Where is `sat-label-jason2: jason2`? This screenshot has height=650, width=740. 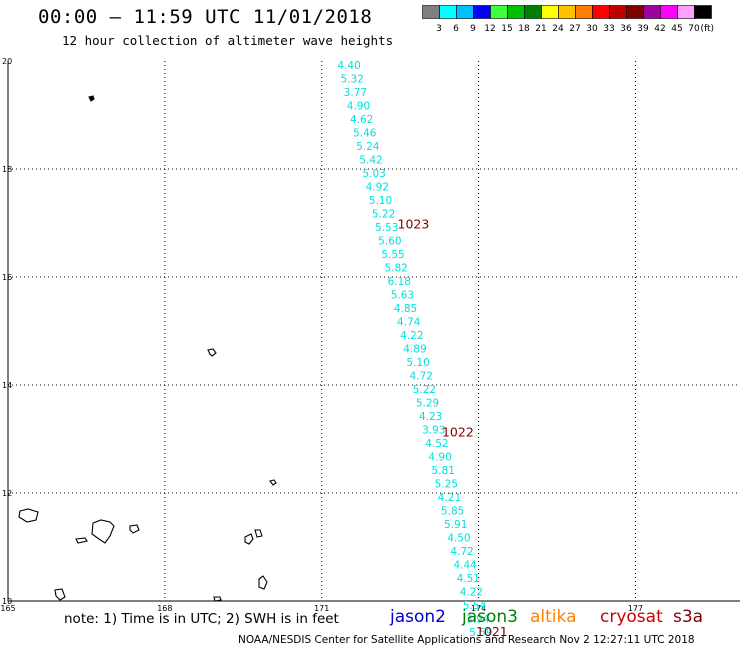
sat-label-jason2: jason2 is located at coordinates (418, 617).